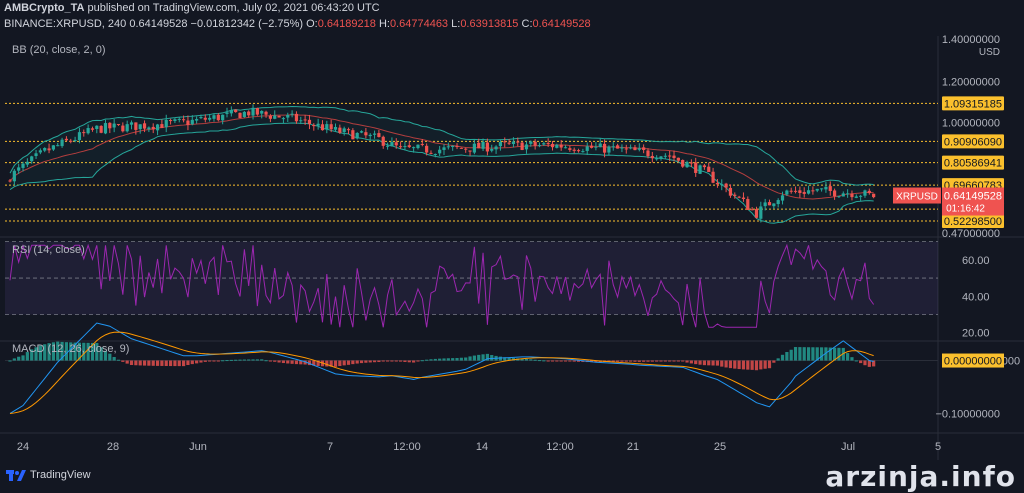 This screenshot has width=1024, height=493. Describe the element at coordinates (346, 24) in the screenshot. I see `open-value: 0.64189218` at that location.